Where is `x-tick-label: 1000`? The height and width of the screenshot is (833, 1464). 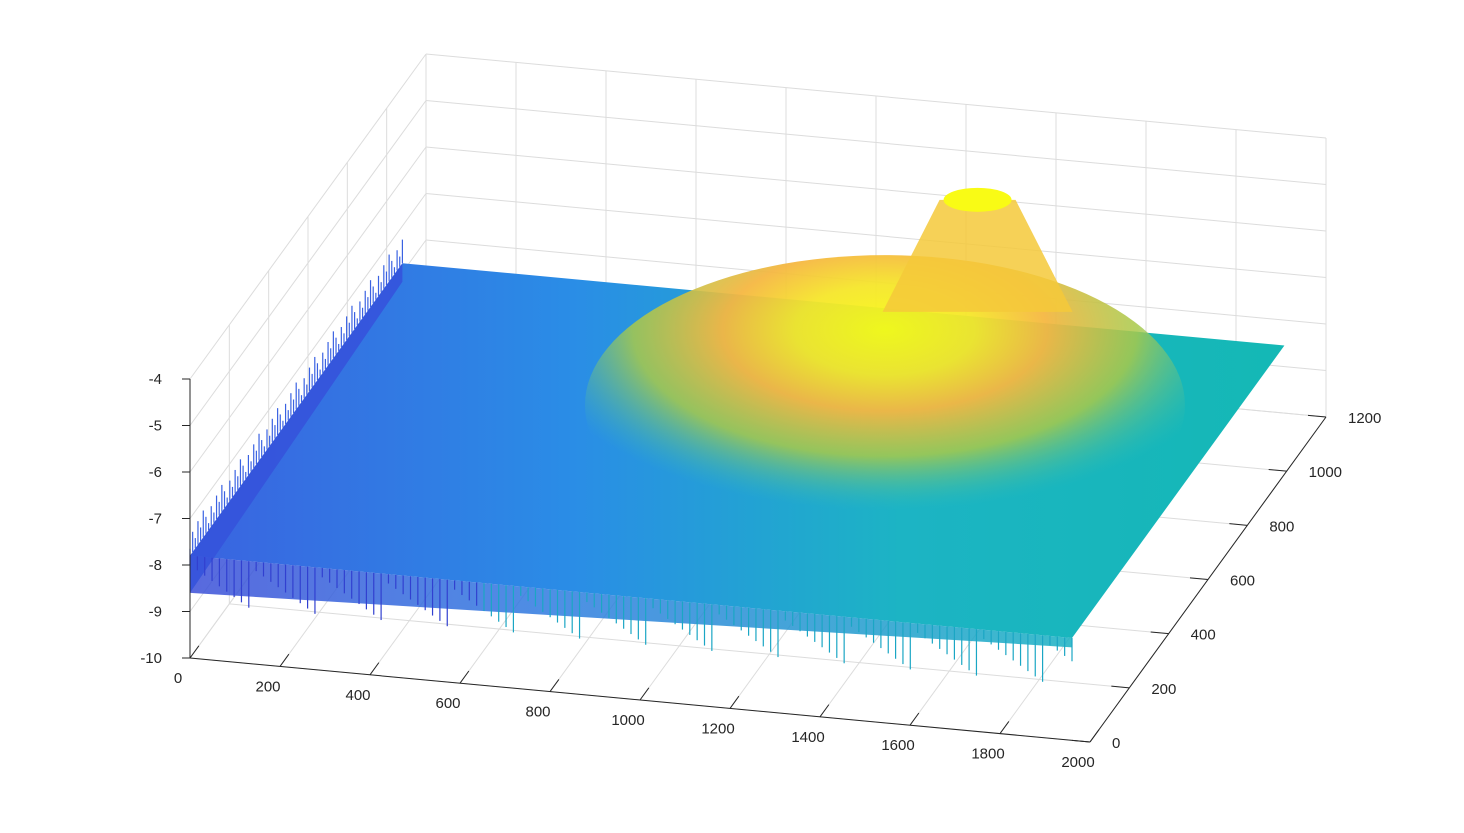
x-tick-label: 1000 is located at coordinates (627, 720).